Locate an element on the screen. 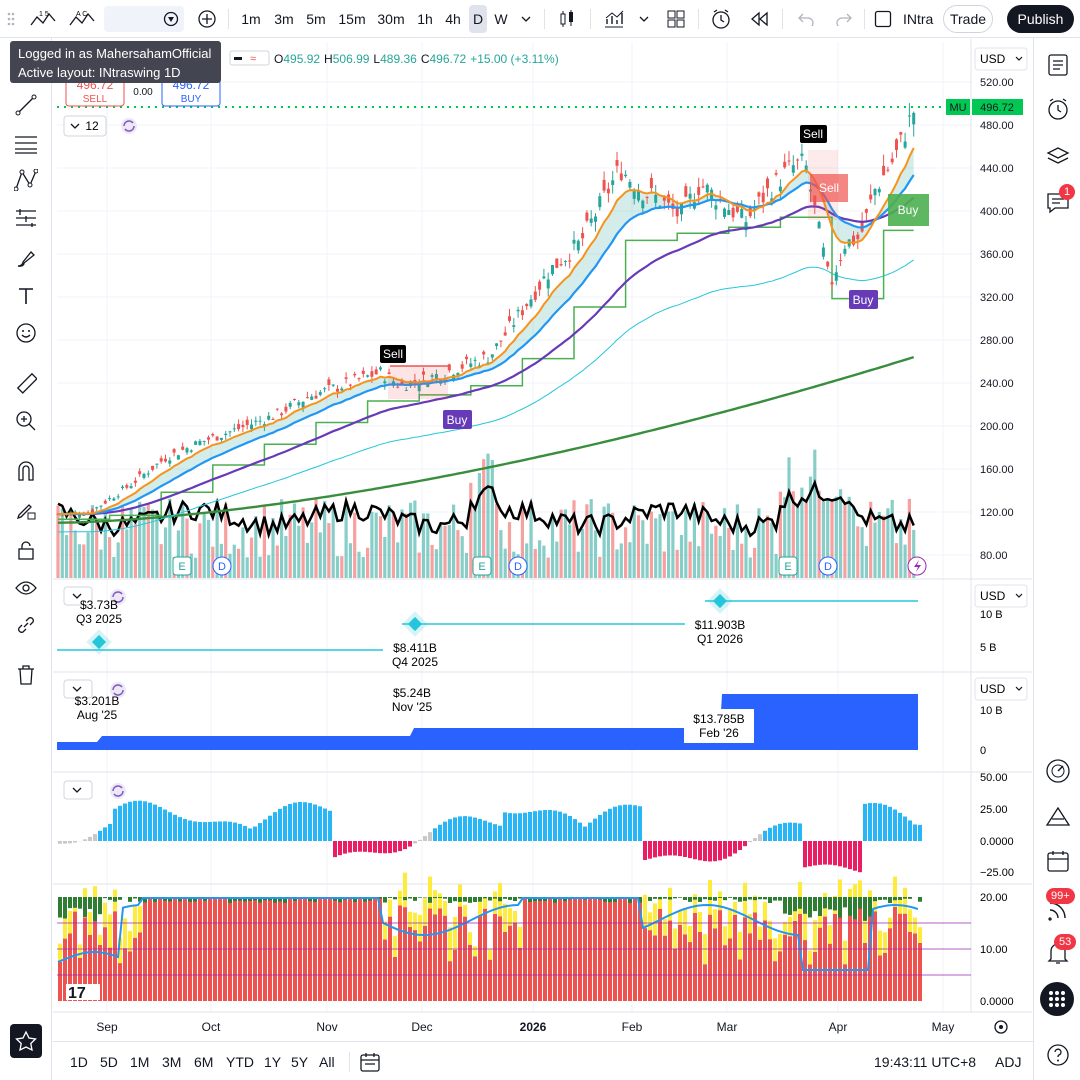 This screenshot has height=1080, width=1080. timeframe-30m: 30m is located at coordinates (391, 19).